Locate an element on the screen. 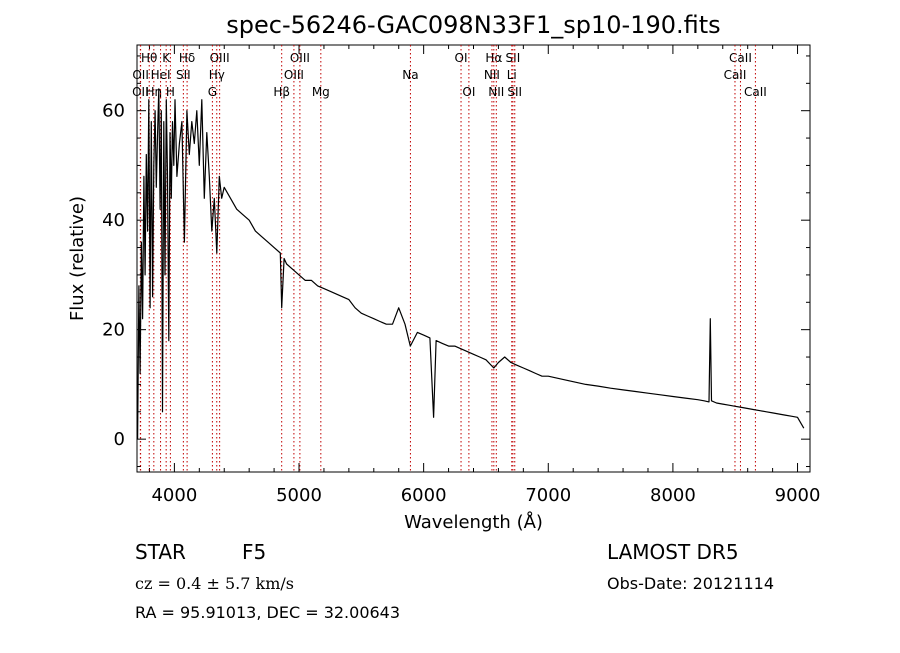 This screenshot has height=653, width=900. y-tick-label: 40 is located at coordinates (113, 220).